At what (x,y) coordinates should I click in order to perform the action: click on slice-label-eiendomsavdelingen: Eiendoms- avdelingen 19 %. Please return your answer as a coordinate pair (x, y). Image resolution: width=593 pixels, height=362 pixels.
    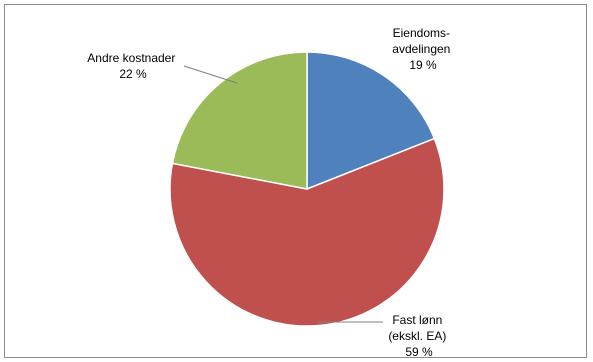
    Looking at the image, I should click on (422, 49).